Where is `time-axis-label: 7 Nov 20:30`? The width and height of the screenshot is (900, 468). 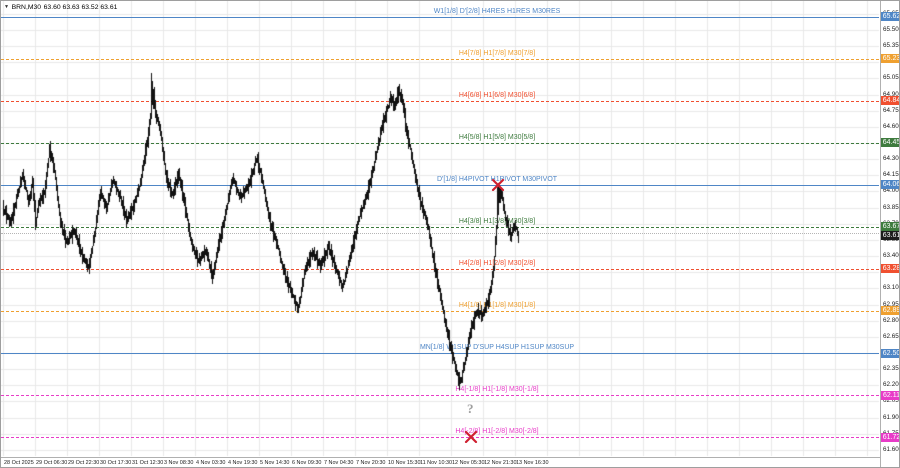 time-axis-label: 7 Nov 20:30 is located at coordinates (371, 463).